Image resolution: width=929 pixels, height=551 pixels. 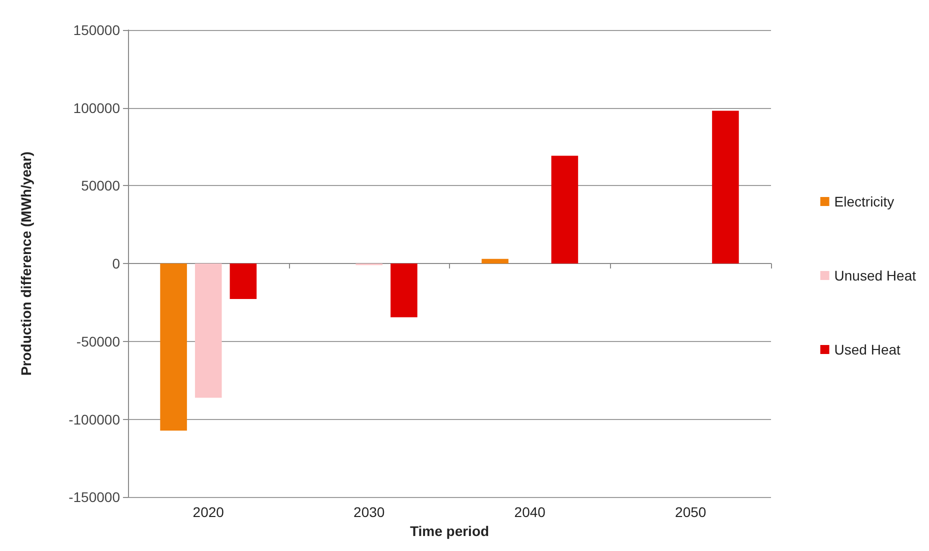 I want to click on x-tick-label: 2050, so click(x=690, y=512).